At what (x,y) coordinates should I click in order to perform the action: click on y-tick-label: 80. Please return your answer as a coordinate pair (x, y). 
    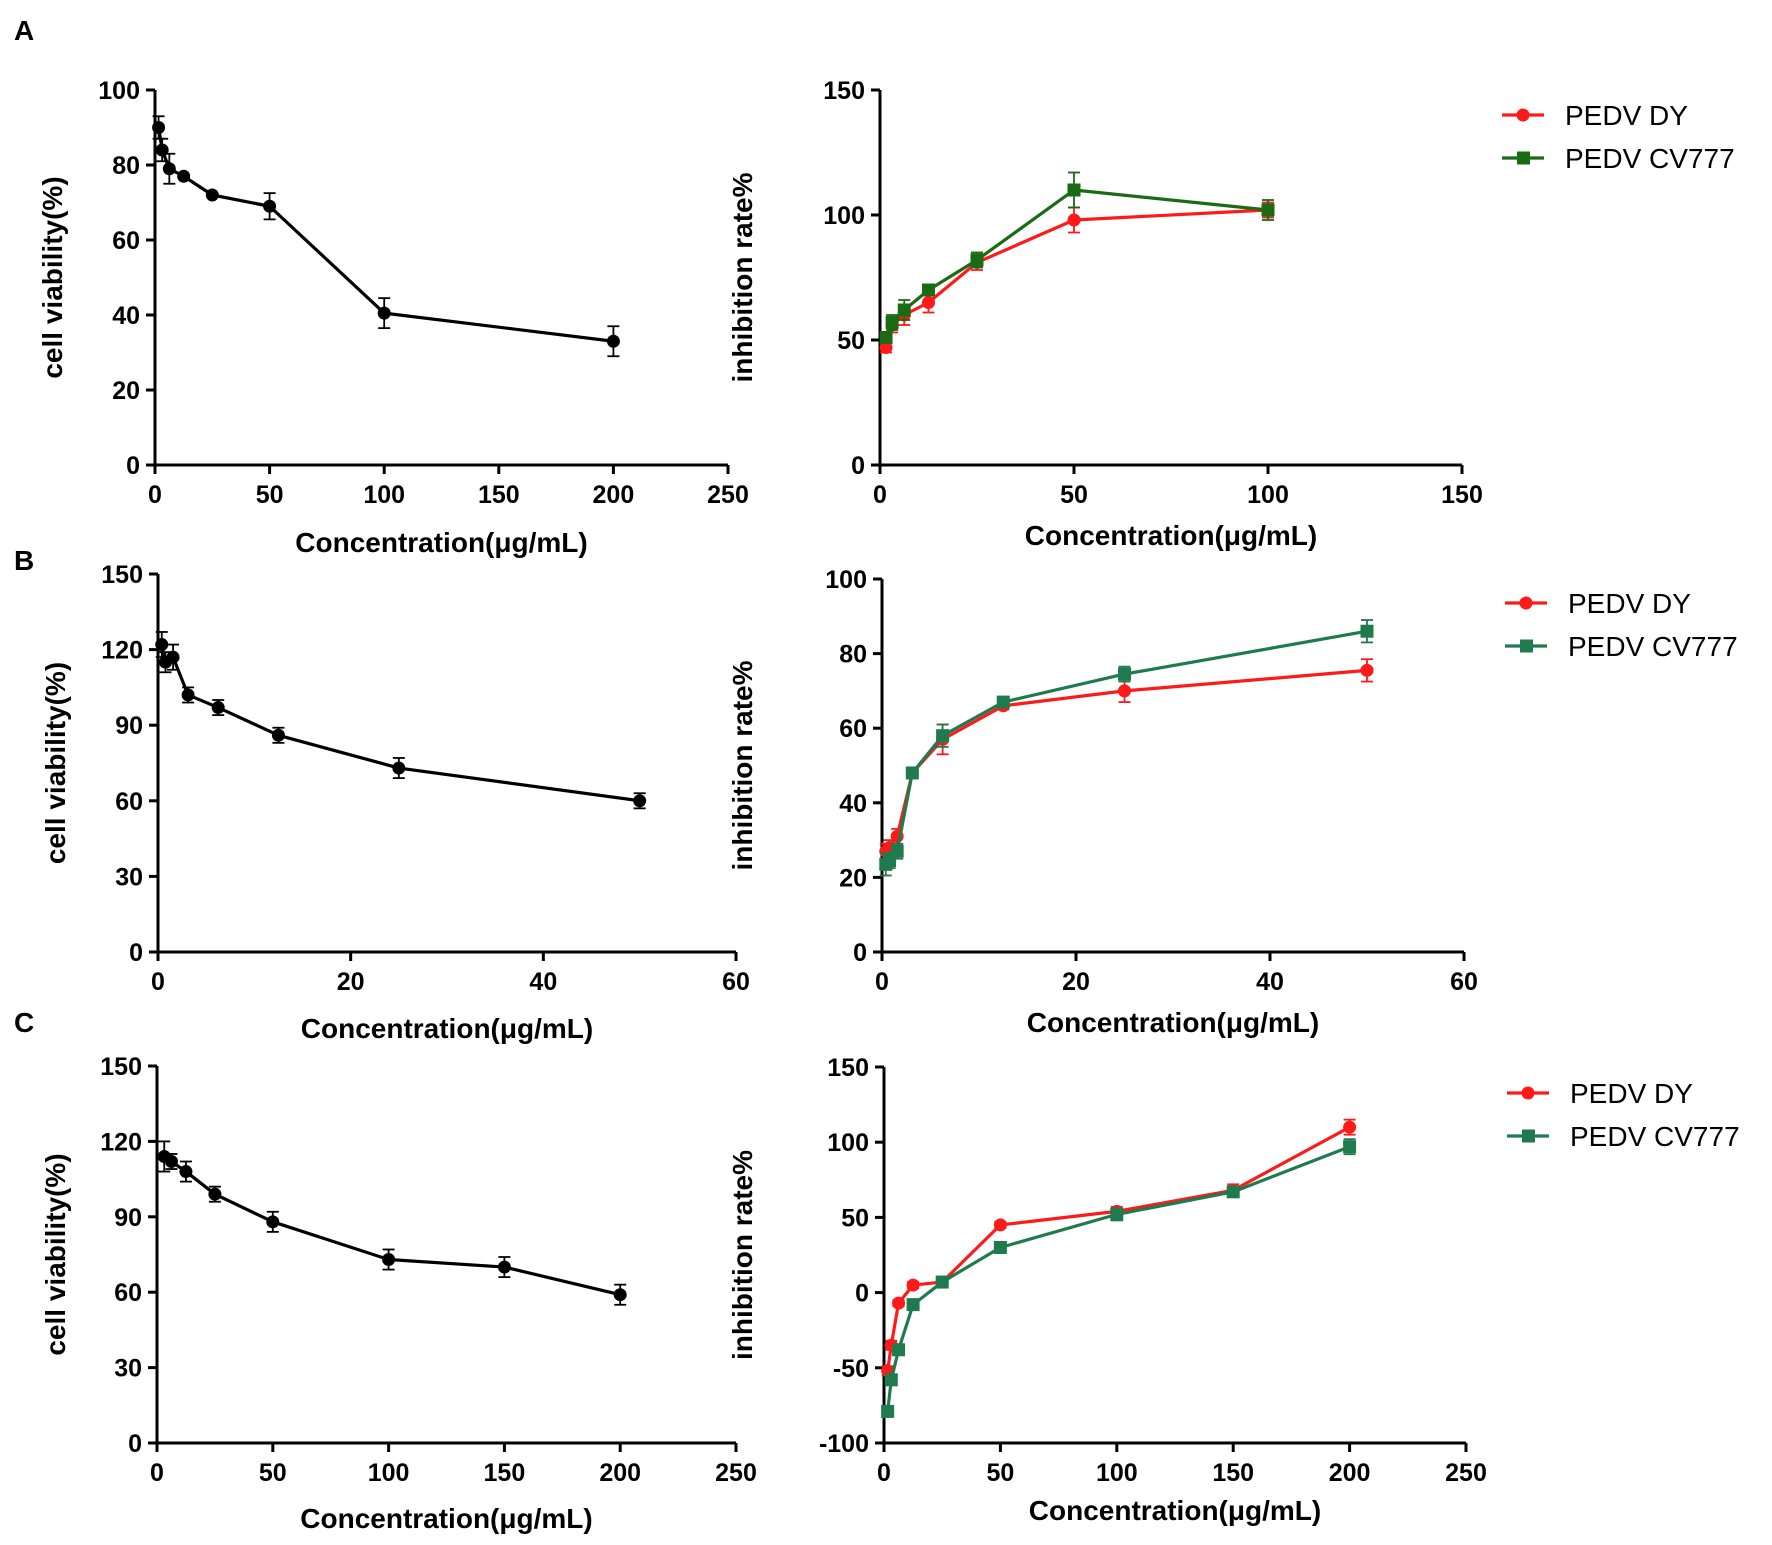
    Looking at the image, I should click on (126, 166).